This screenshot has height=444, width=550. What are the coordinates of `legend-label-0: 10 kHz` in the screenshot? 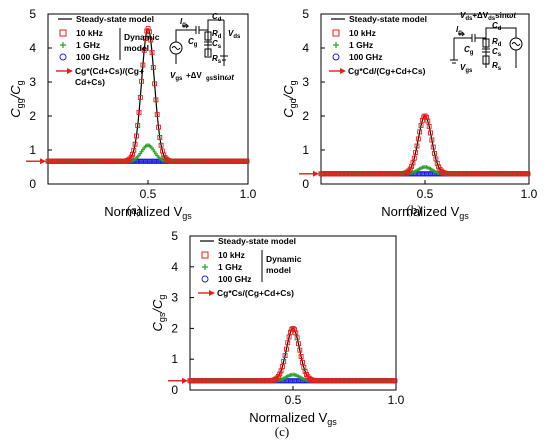 It's located at (231, 255).